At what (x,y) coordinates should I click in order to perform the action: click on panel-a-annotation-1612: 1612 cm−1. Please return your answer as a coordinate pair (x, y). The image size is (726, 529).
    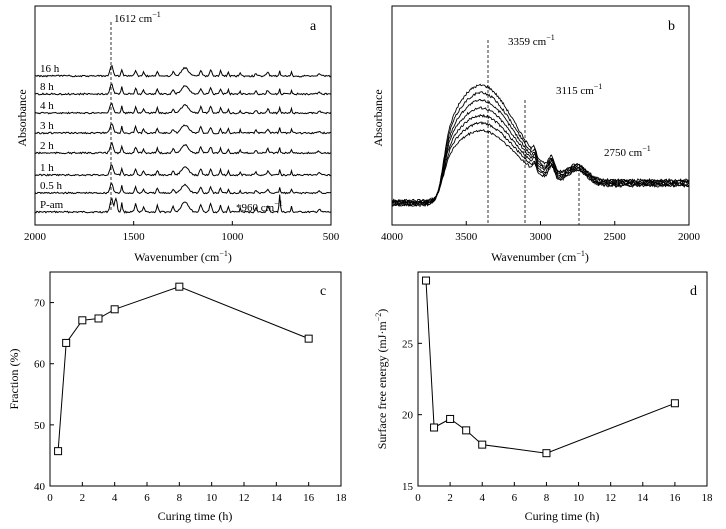
    Looking at the image, I should click on (137, 17).